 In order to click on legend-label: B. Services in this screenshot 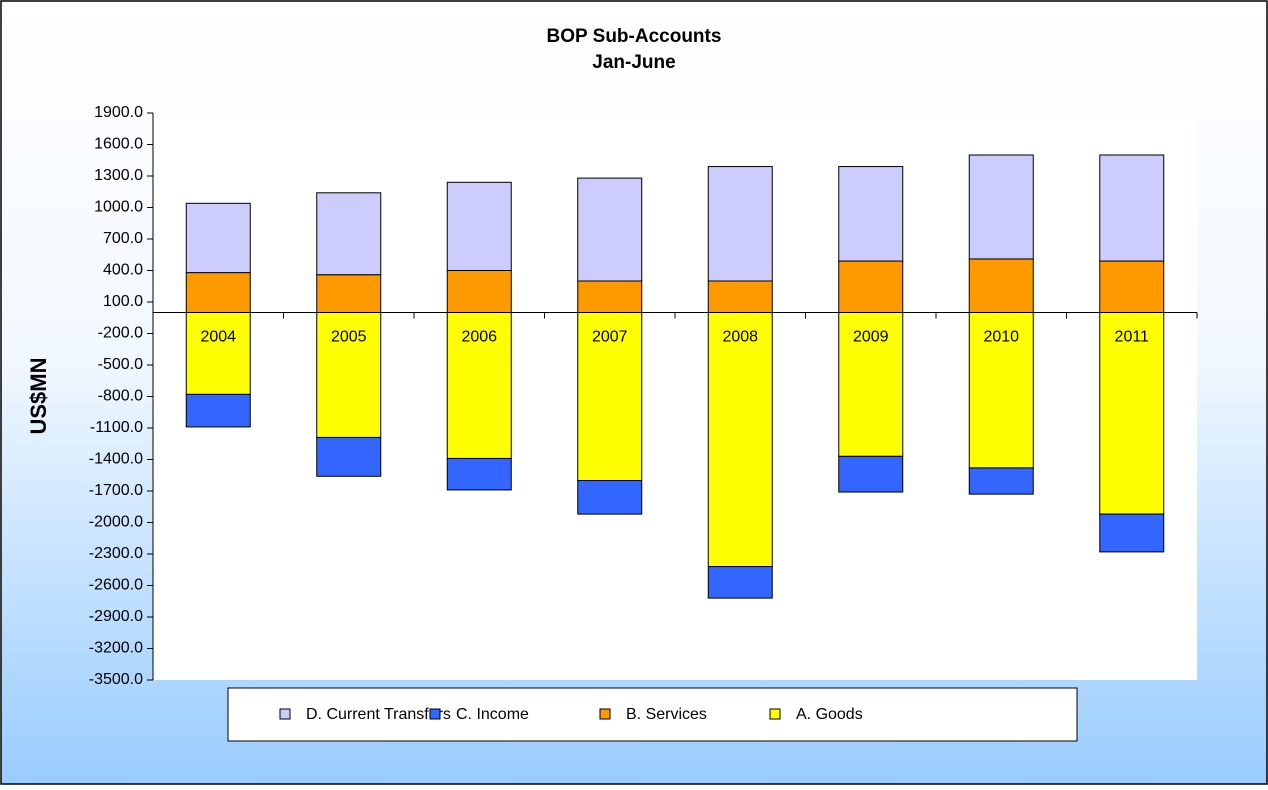, I will do `click(666, 714)`.